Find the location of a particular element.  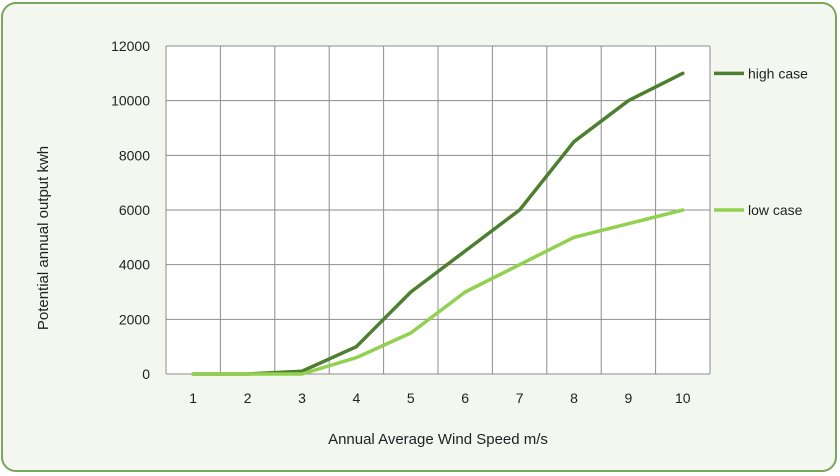

legend-label: low case is located at coordinates (775, 210).